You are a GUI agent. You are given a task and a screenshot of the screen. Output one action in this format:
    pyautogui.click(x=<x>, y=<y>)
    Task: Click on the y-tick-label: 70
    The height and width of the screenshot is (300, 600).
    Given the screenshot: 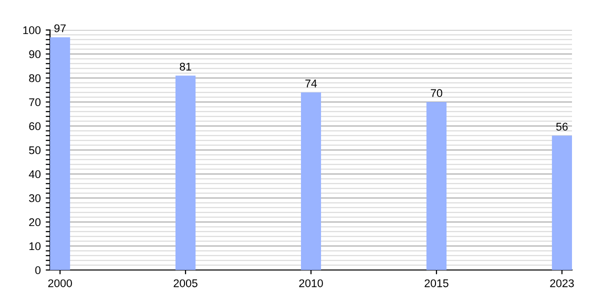 What is the action you would take?
    pyautogui.click(x=35, y=102)
    